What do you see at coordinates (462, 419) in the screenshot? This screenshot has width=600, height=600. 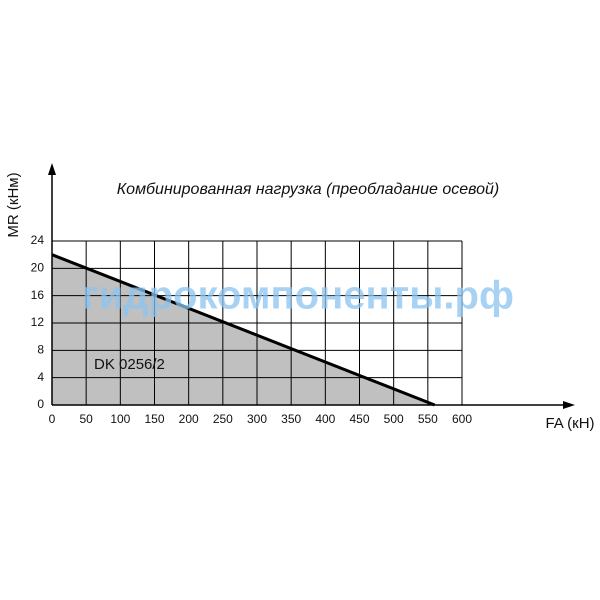 I see `x-tick-label: 600` at bounding box center [462, 419].